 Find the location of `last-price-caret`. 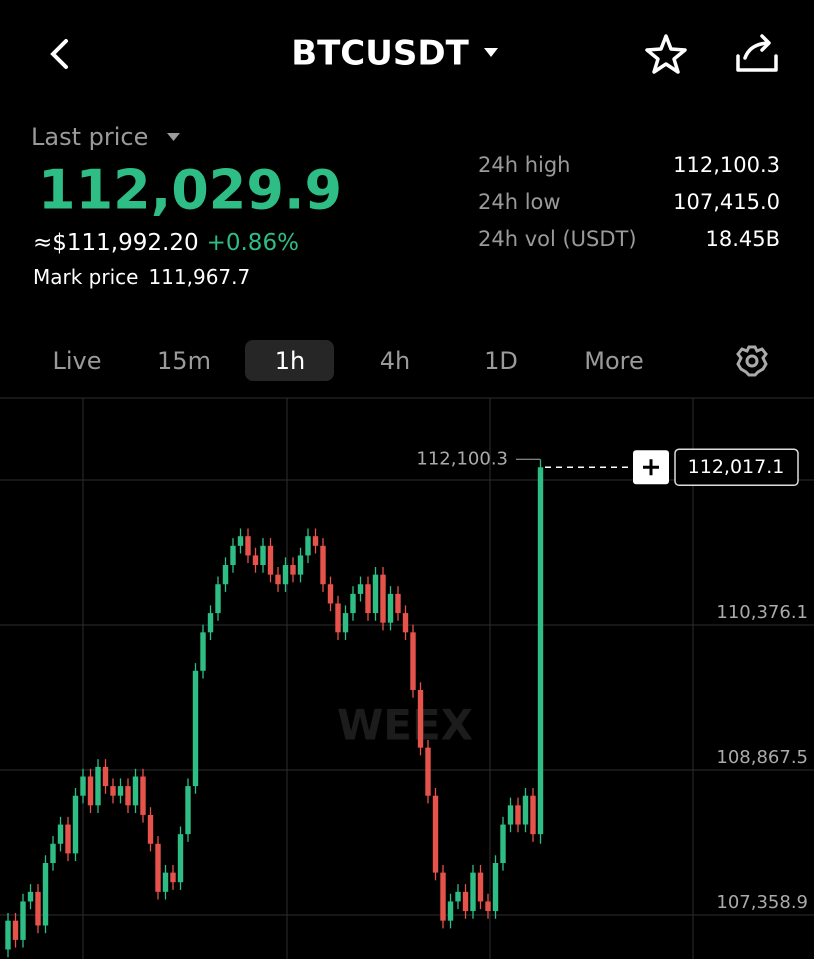

last-price-caret is located at coordinates (173, 137).